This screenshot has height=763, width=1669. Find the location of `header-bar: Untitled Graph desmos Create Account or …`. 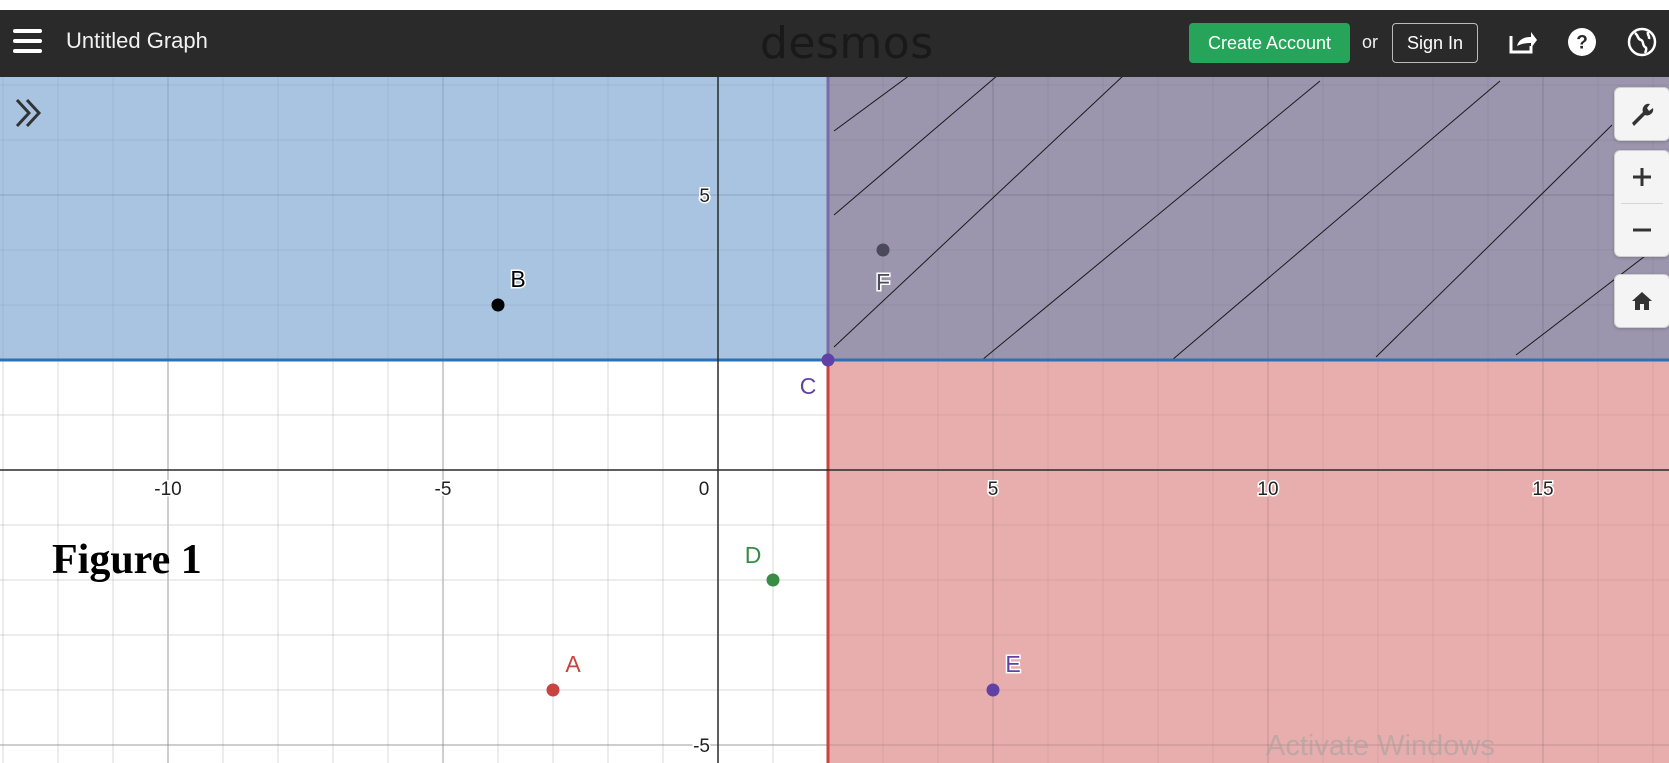

header-bar: Untitled Graph desmos Create Account or … is located at coordinates (834, 43).